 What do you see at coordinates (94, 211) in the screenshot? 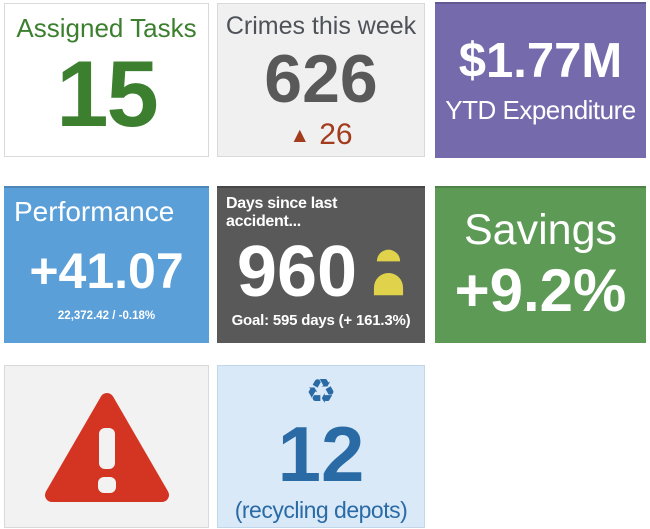
I see `card-title: Performance` at bounding box center [94, 211].